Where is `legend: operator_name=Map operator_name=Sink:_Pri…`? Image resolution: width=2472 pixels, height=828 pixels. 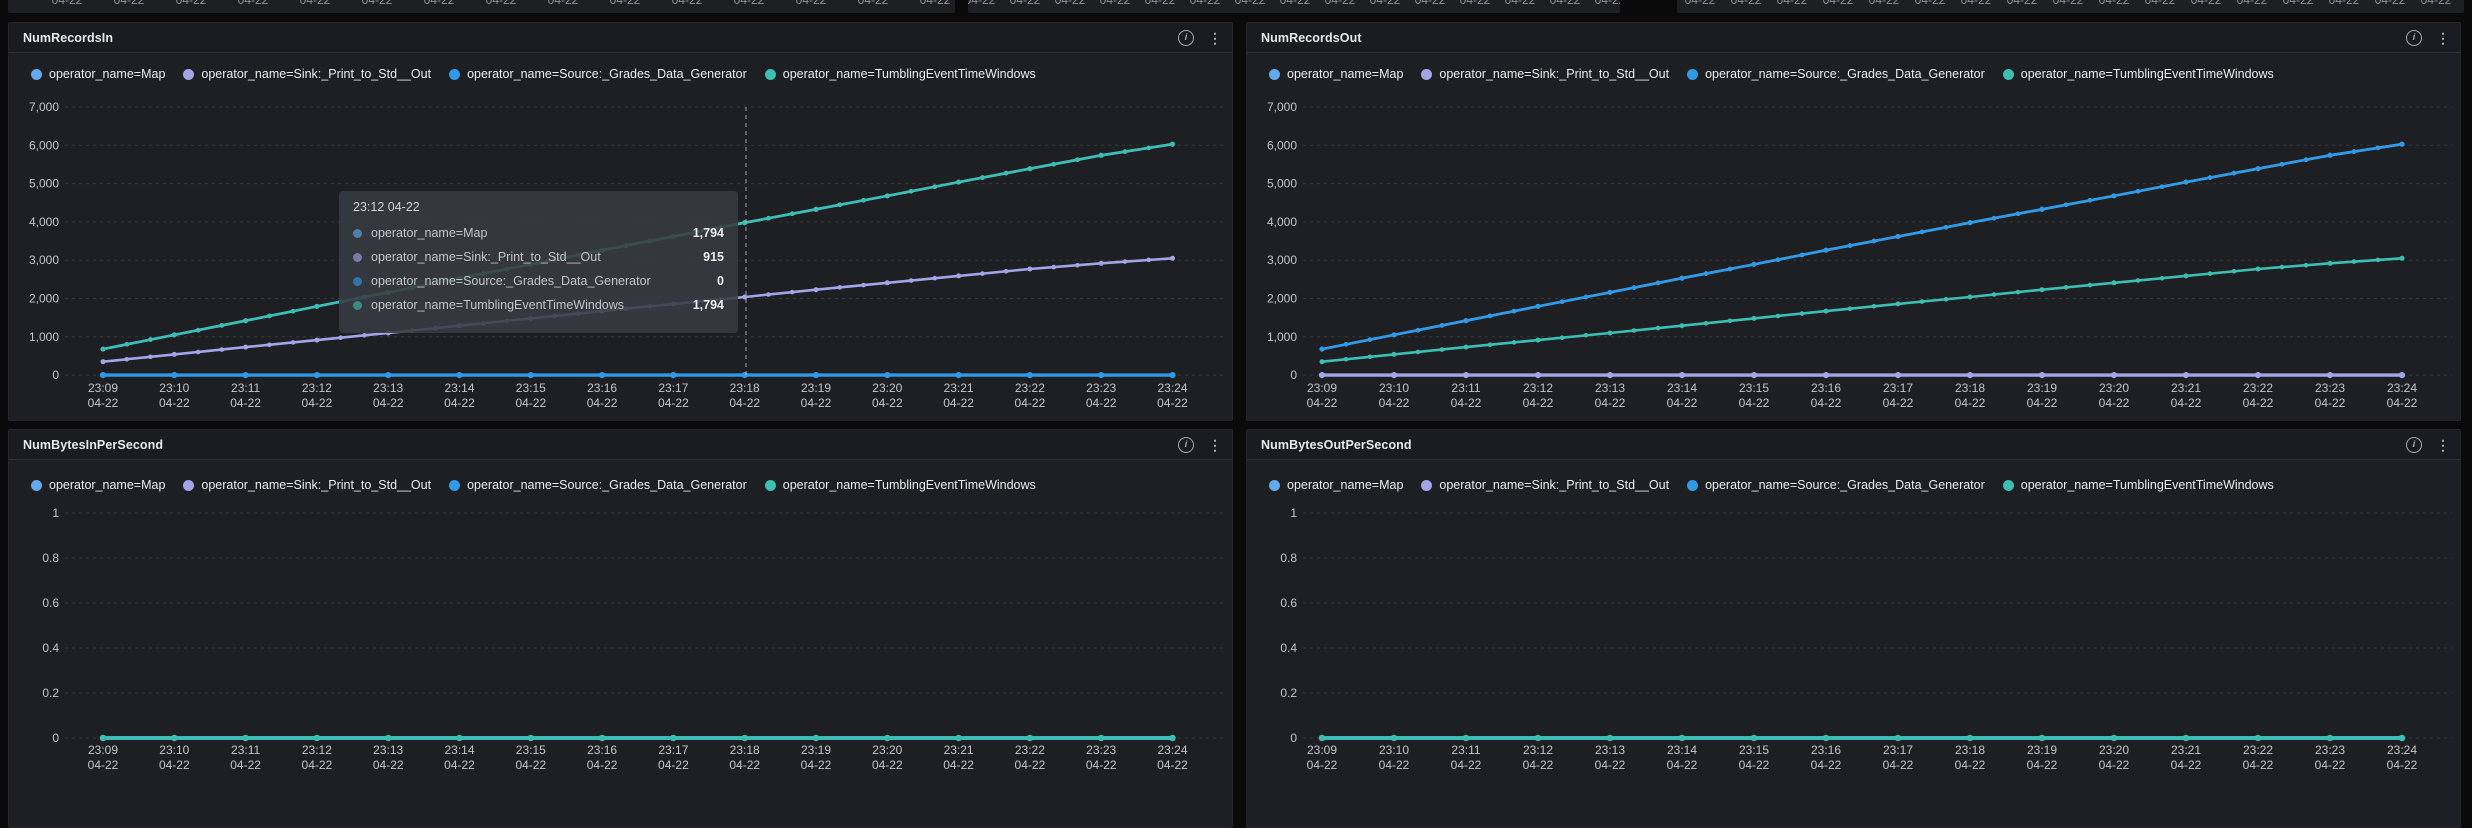
legend: operator_name=Map operator_name=Sink:_Pri… is located at coordinates (626, 485).